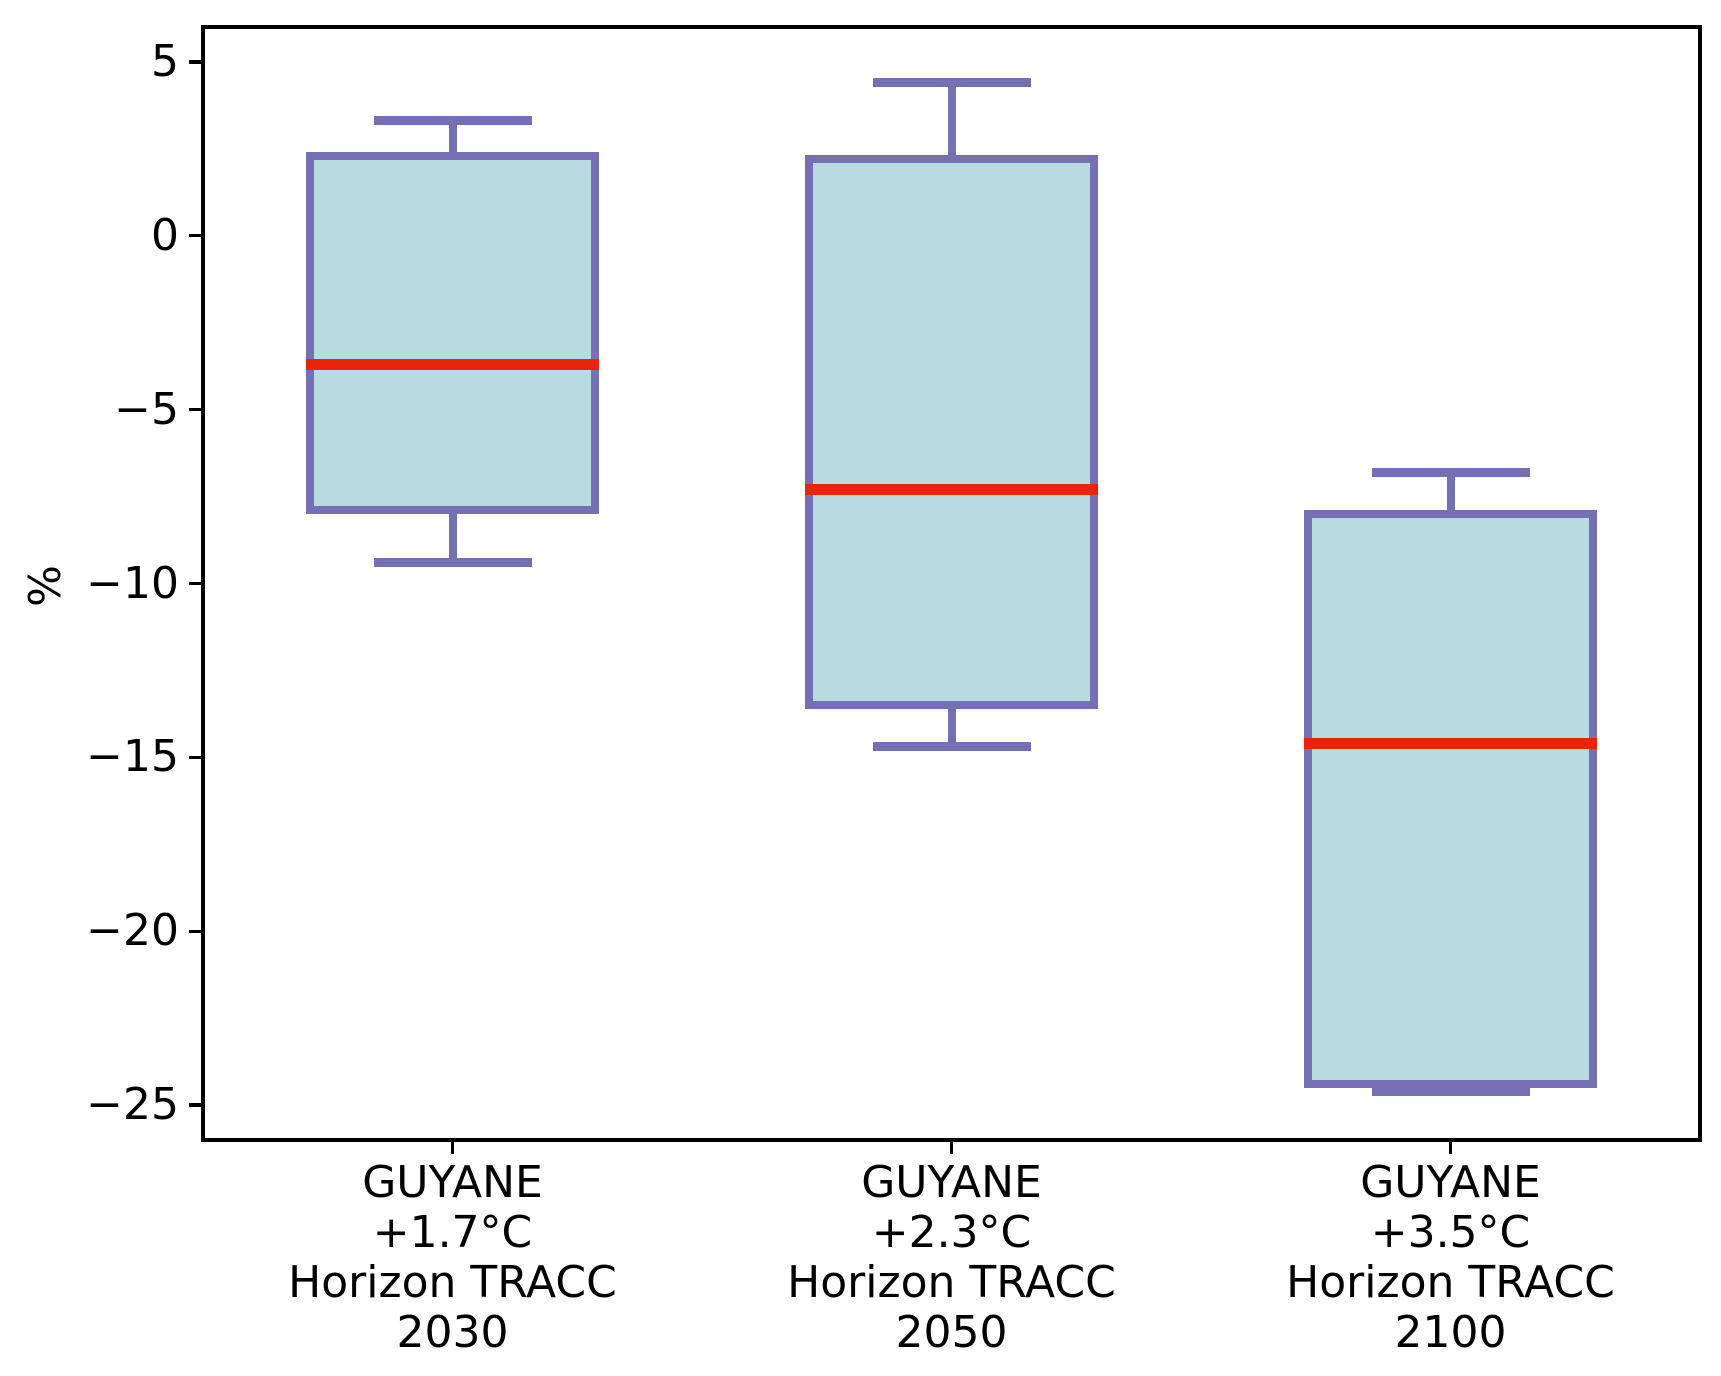 The image size is (1721, 1376). I want to click on spine-bottom, so click(951, 1140).